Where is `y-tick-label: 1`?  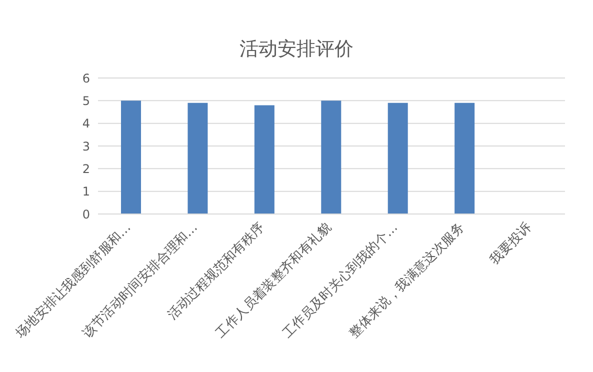
y-tick-label: 1 is located at coordinates (86, 191).